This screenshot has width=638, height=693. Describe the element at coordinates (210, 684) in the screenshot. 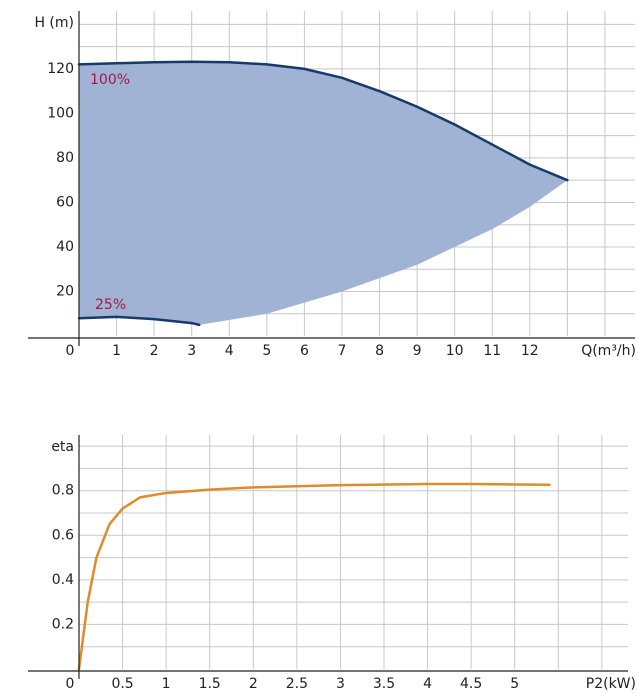

I see `x-tick-label: 1.5` at that location.